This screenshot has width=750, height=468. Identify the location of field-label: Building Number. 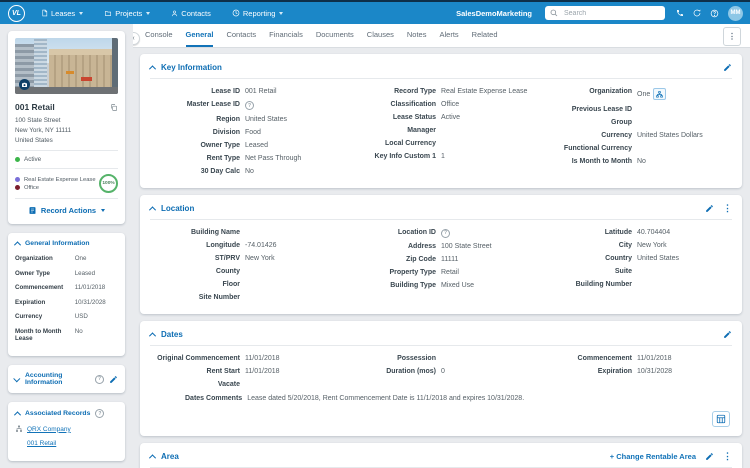
(603, 284).